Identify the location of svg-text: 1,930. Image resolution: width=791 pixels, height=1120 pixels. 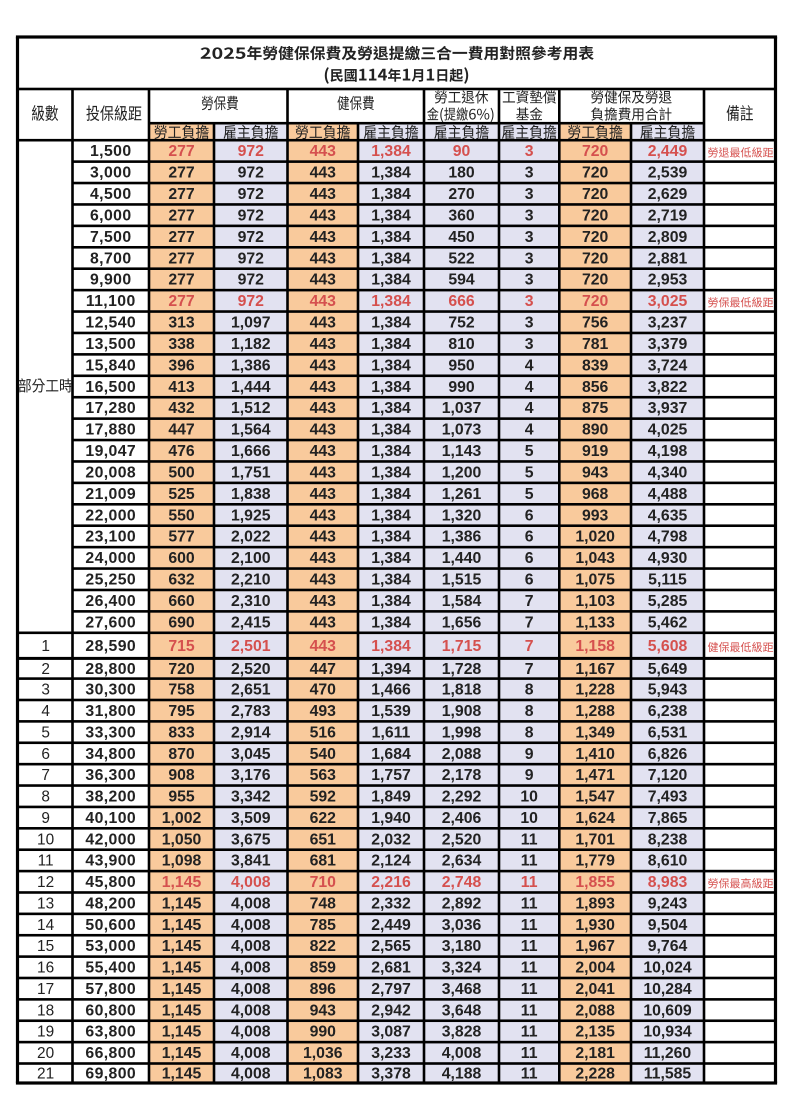
(595, 925).